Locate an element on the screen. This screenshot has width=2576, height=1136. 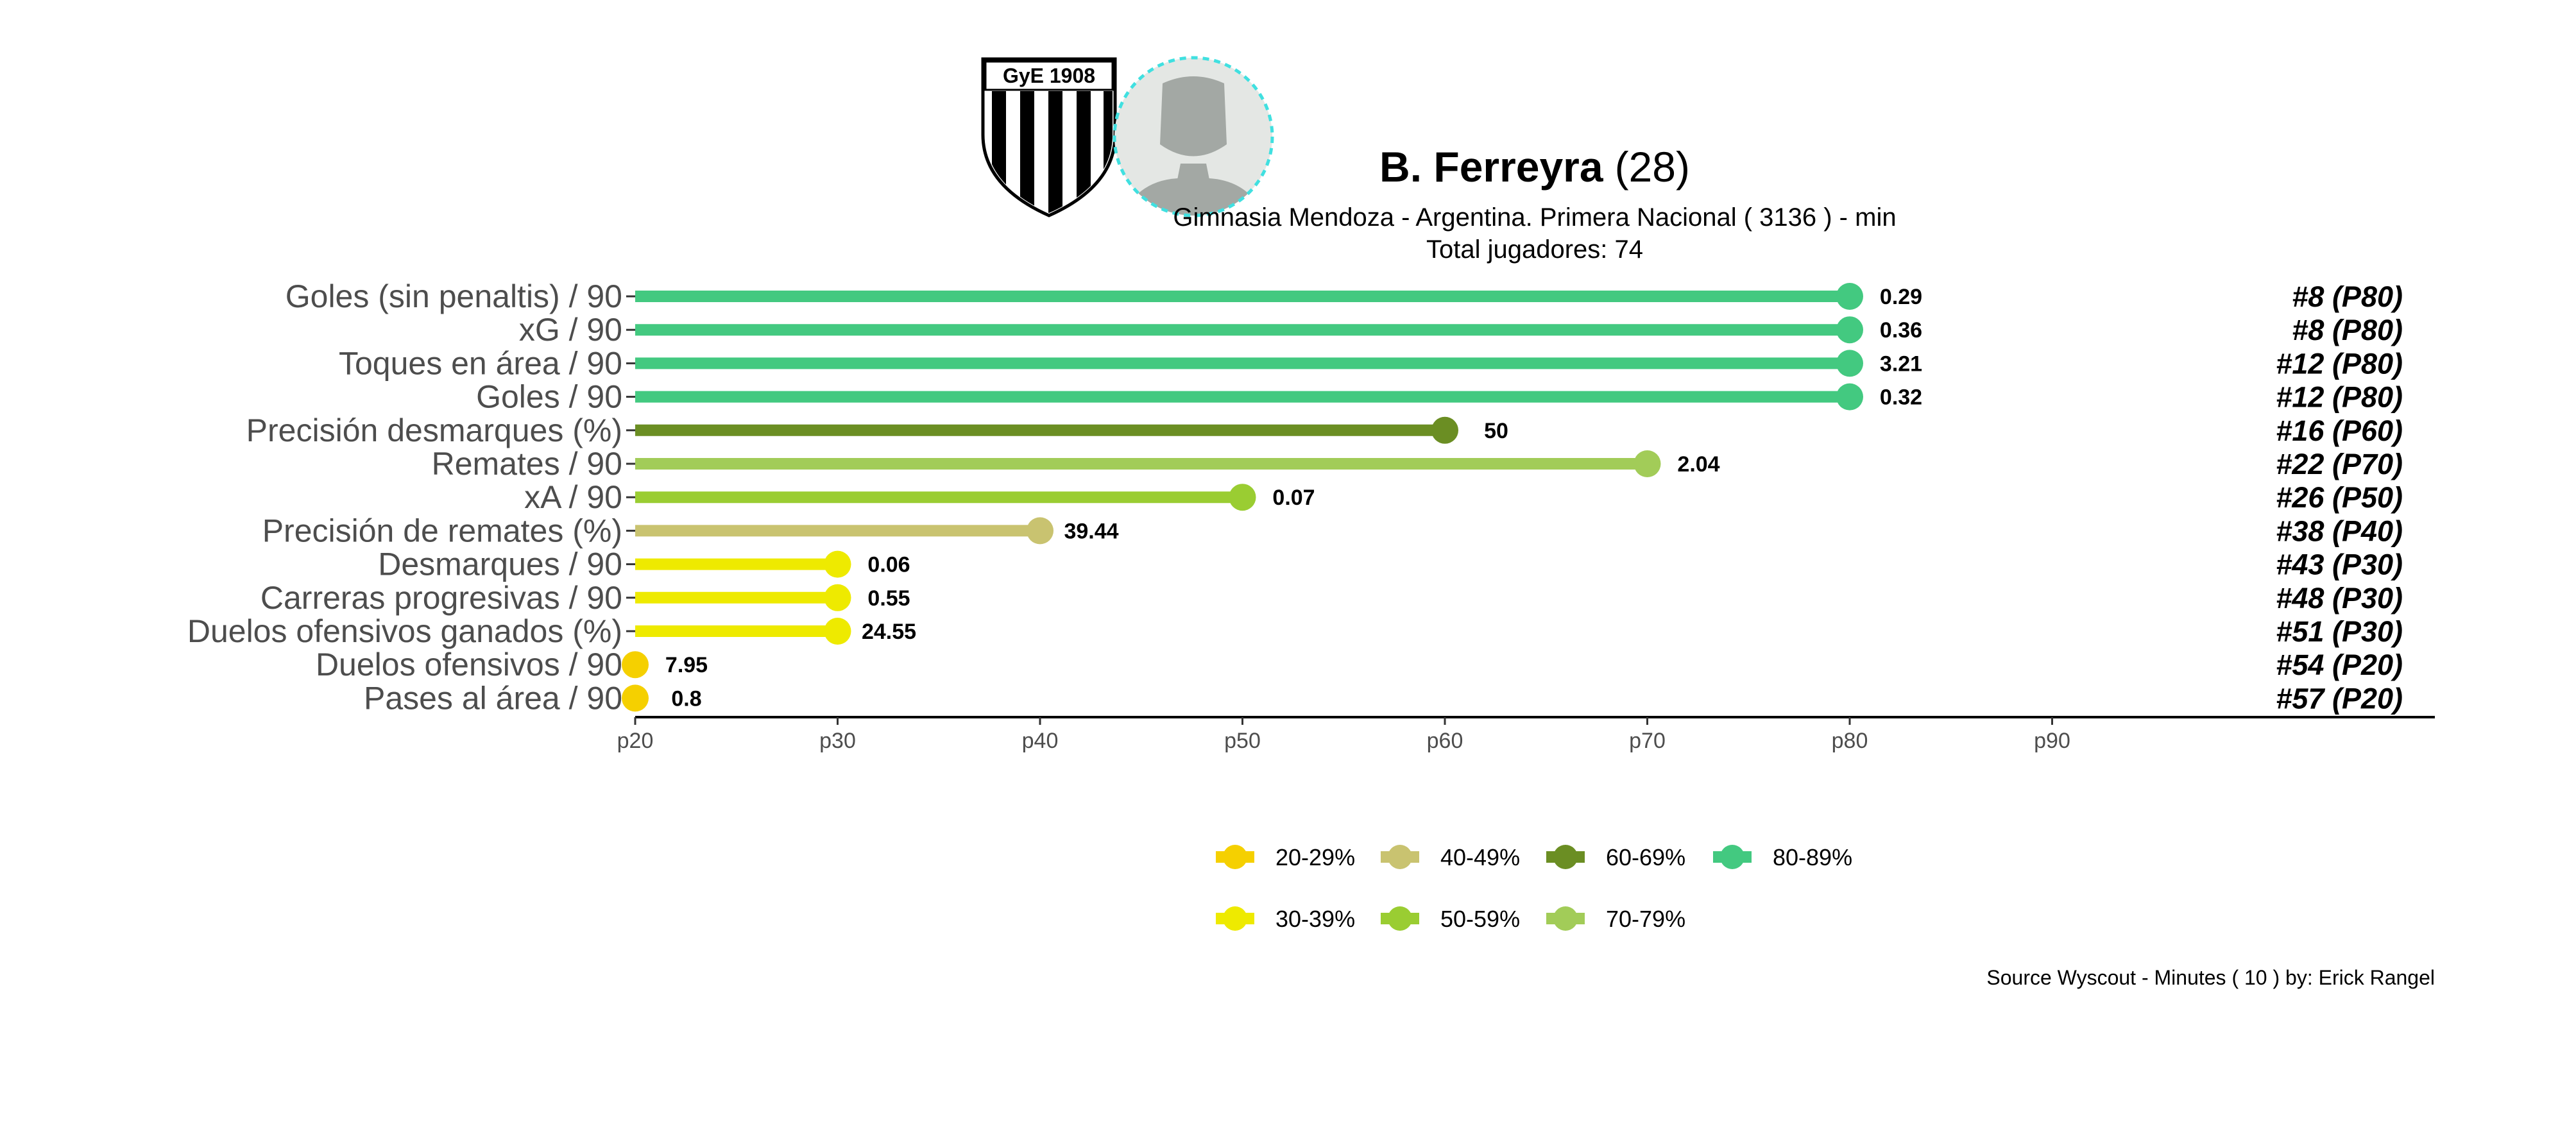
legend-label: 50-59% is located at coordinates (1480, 919).